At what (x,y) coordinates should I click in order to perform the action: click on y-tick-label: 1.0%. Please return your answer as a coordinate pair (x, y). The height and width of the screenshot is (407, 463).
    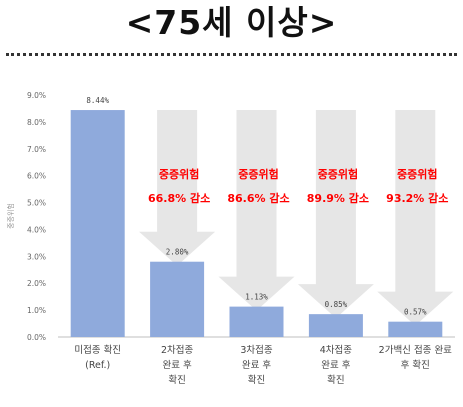
    Looking at the image, I should click on (36, 310).